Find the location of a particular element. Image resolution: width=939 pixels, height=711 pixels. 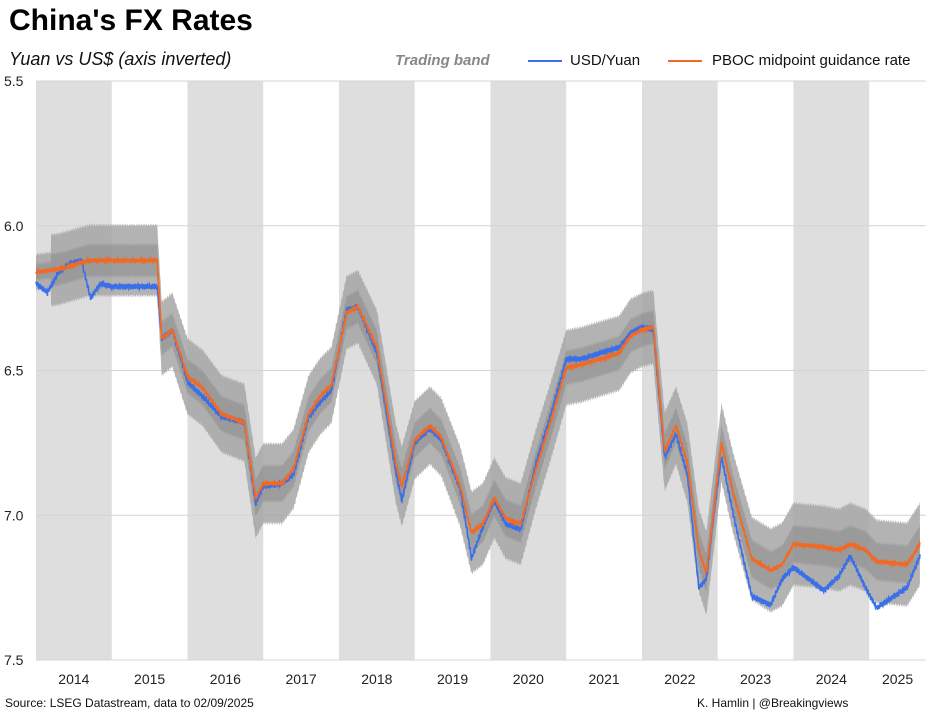

legend-usd-swatch is located at coordinates (545, 61).